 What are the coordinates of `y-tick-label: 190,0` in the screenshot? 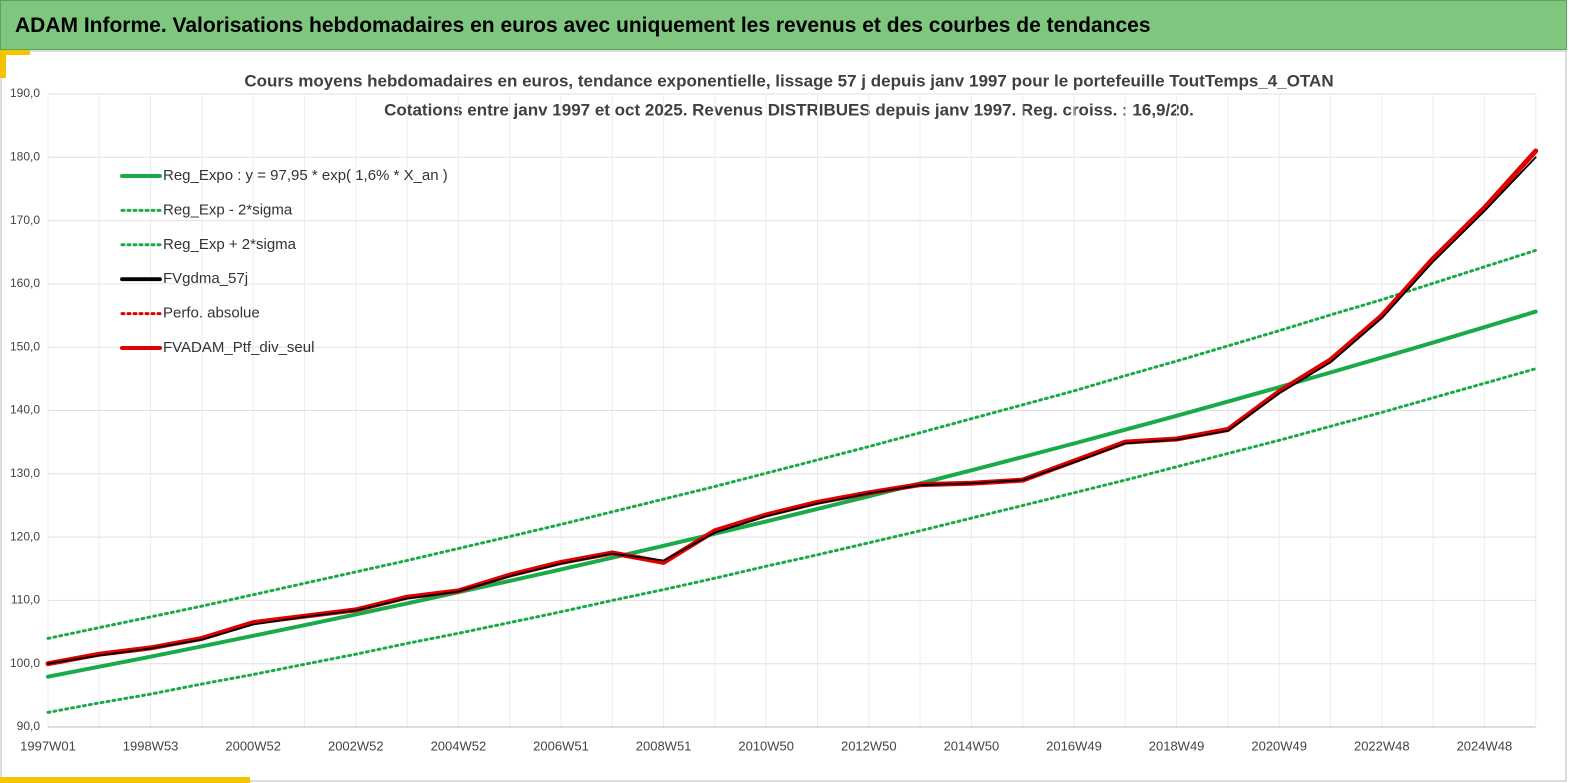 It's located at (25, 93).